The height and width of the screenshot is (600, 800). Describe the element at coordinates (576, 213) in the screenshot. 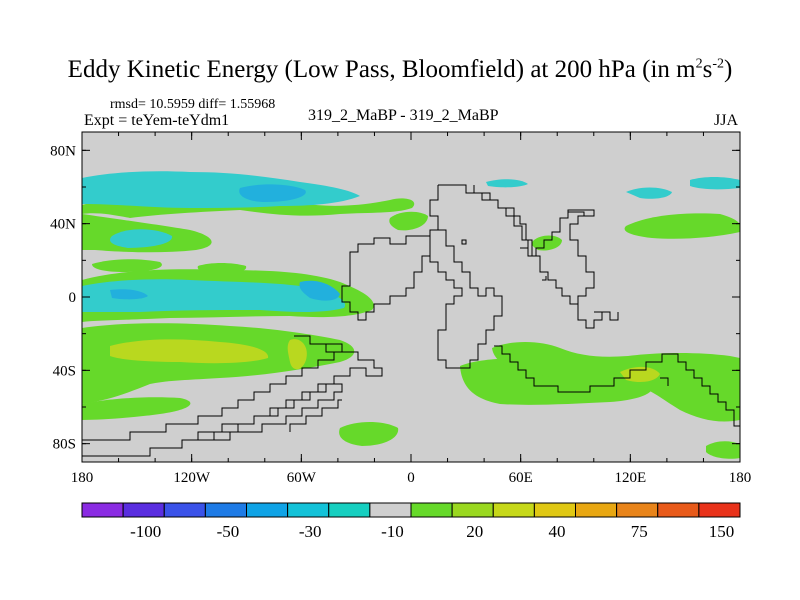

I see `coastline-japan` at that location.